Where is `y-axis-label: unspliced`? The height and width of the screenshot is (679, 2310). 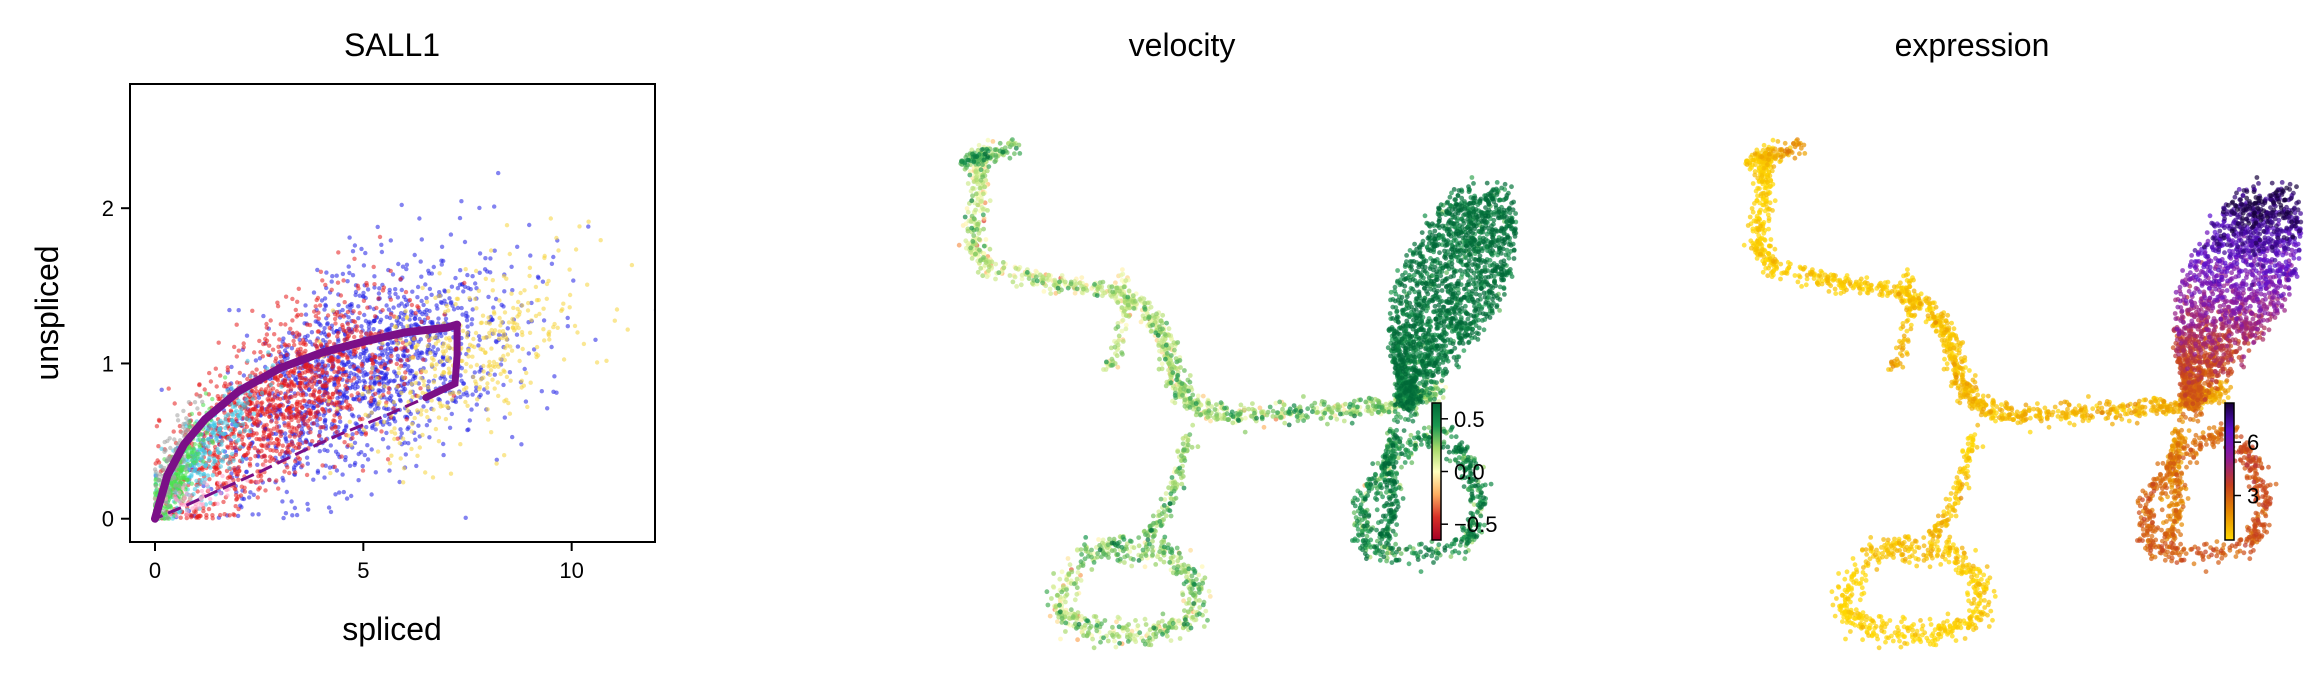
y-axis-label: unspliced is located at coordinates (47, 312).